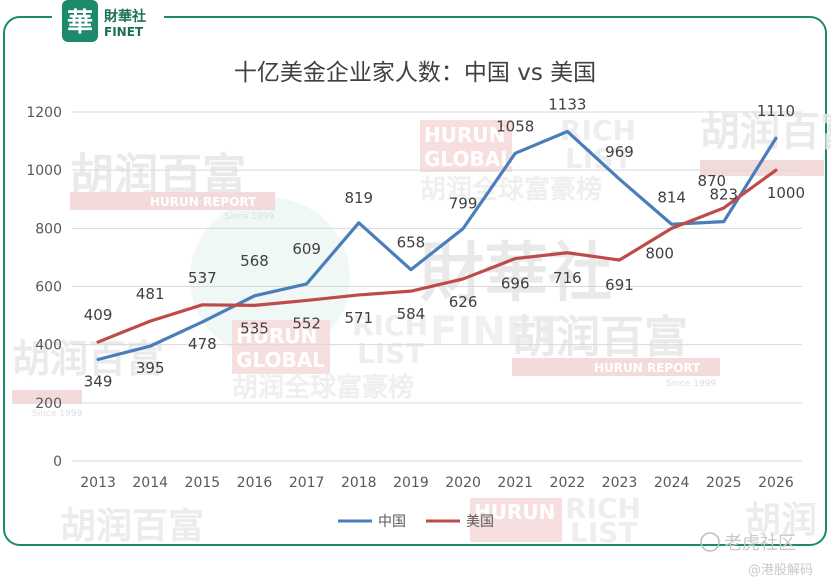 The width and height of the screenshot is (831, 588). Describe the element at coordinates (691, 384) in the screenshot. I see `watermark-since-3: Since 1999` at that location.